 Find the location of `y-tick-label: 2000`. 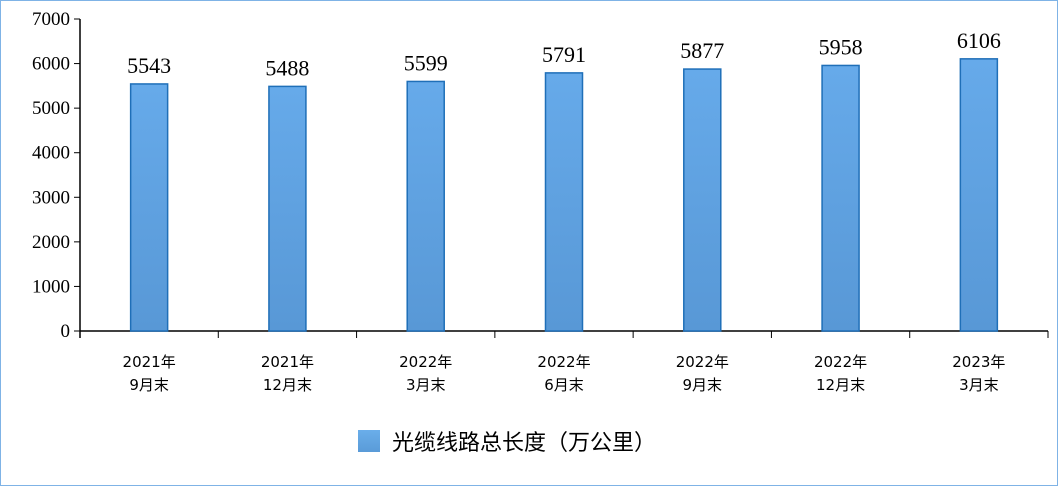

y-tick-label: 2000 is located at coordinates (51, 242).